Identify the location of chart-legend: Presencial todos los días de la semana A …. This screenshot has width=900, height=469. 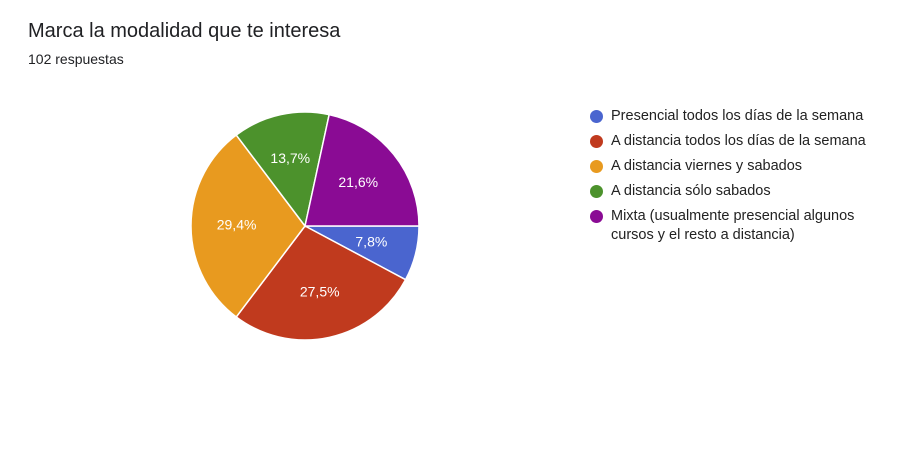
(740, 179).